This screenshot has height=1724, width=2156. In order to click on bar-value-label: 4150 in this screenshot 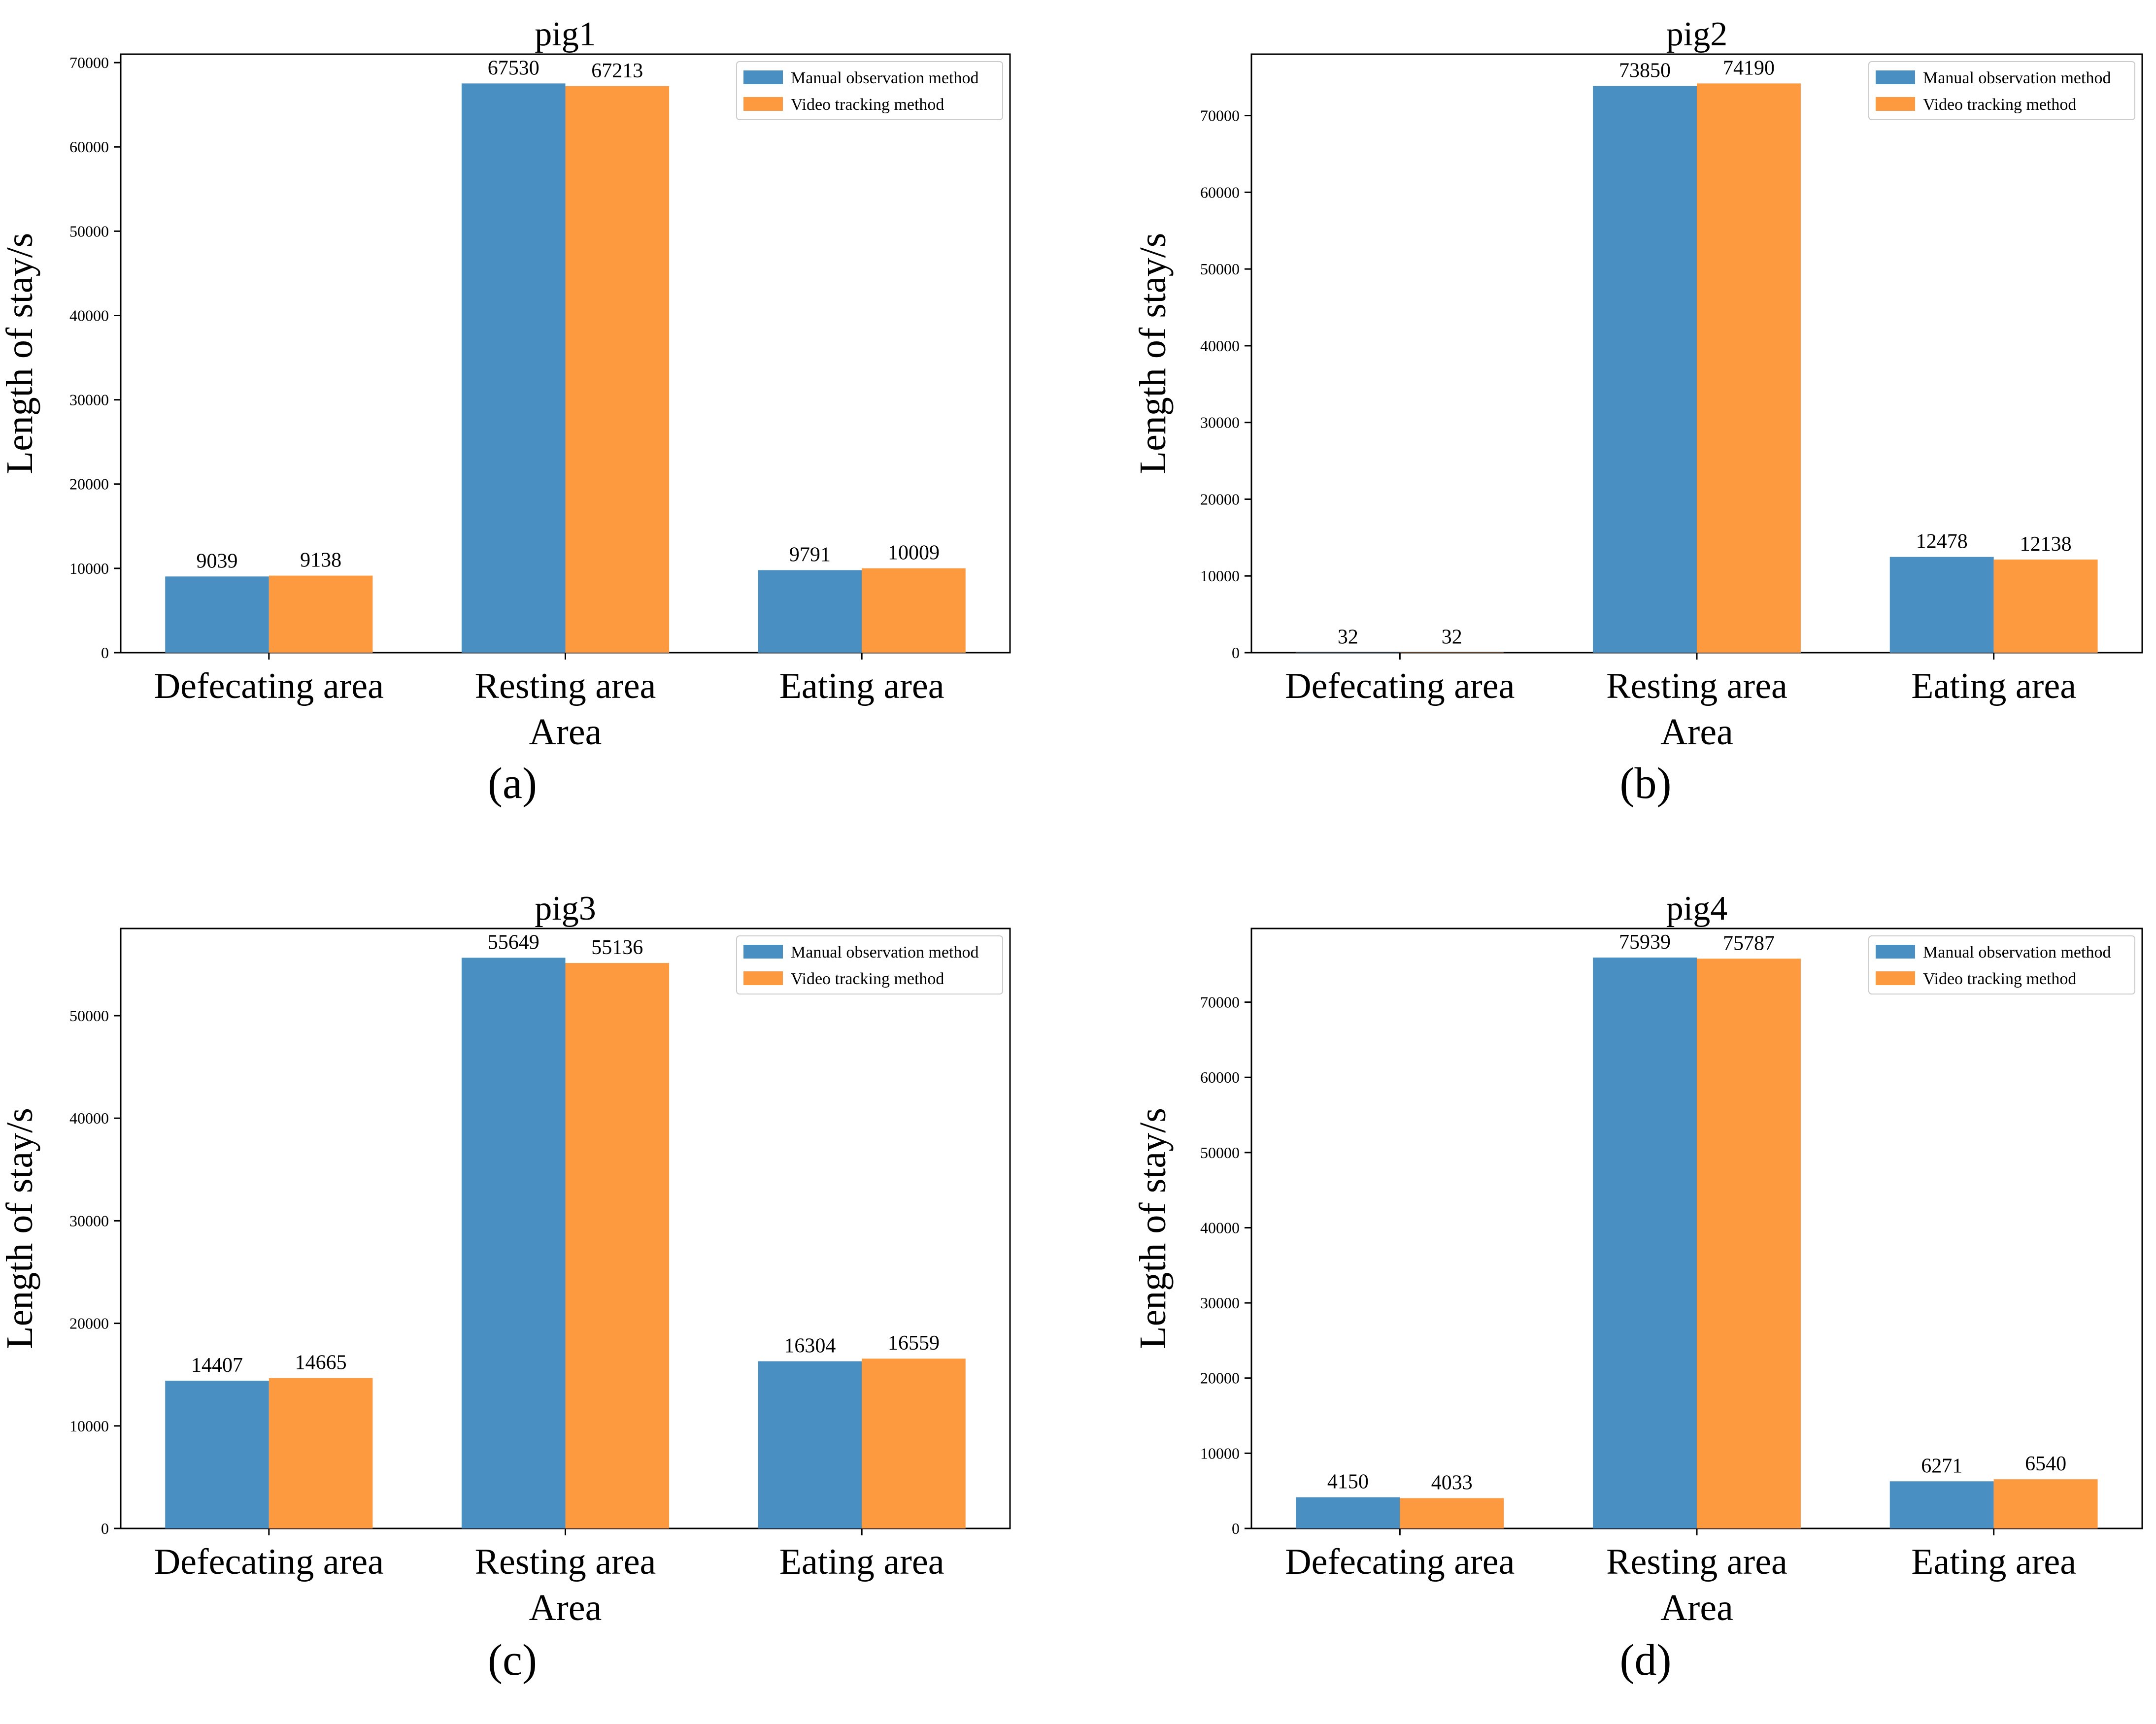, I will do `click(1348, 1482)`.